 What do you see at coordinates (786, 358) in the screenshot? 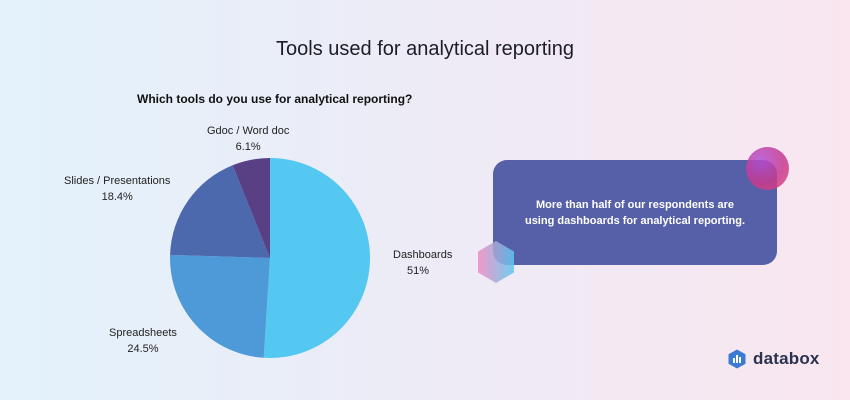
I see `brand-name: databox` at bounding box center [786, 358].